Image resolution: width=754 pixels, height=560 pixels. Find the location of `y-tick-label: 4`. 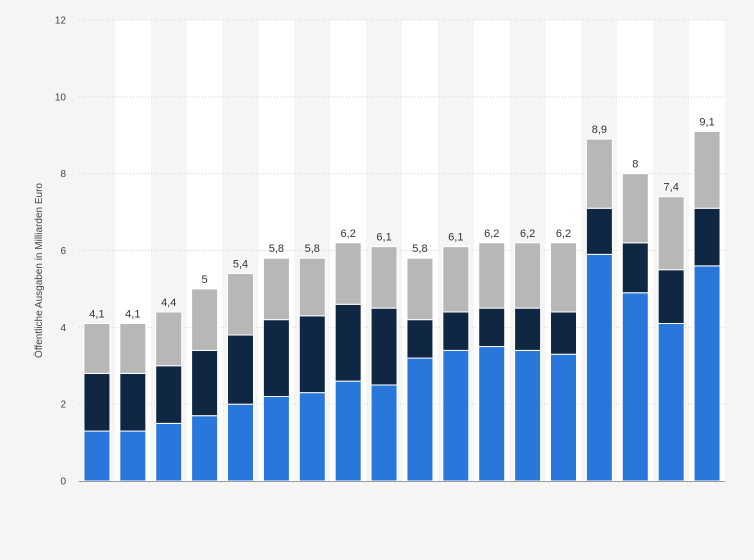

y-tick-label: 4 is located at coordinates (63, 328).